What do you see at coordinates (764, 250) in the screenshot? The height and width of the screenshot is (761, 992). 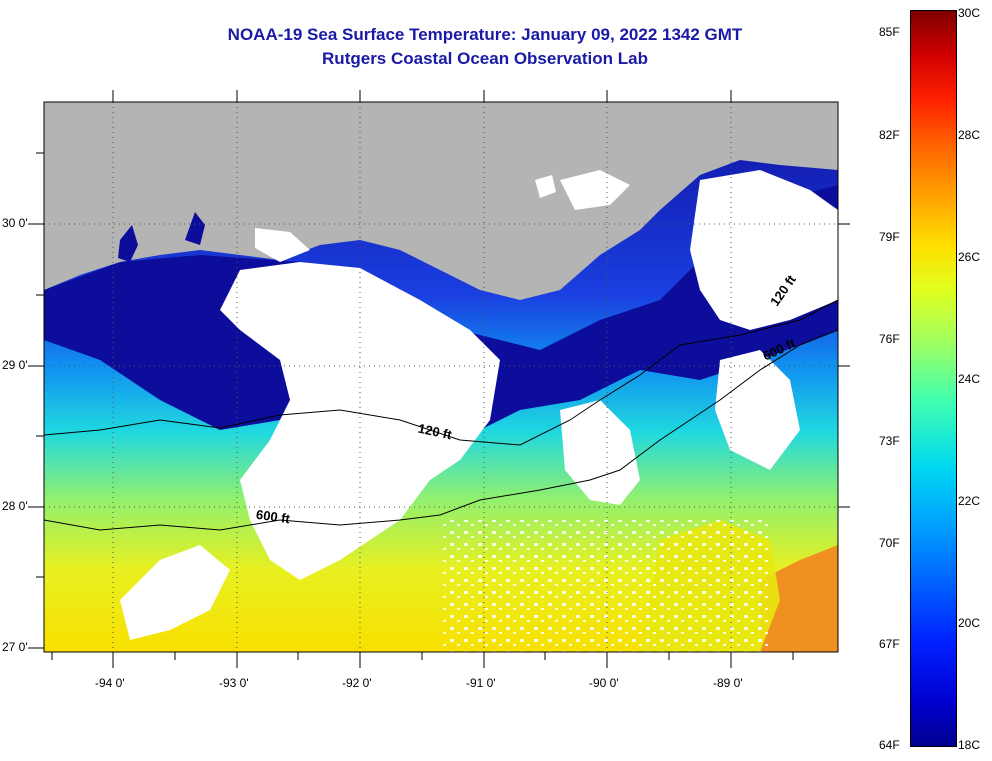 I see `cloud-mask-east` at bounding box center [764, 250].